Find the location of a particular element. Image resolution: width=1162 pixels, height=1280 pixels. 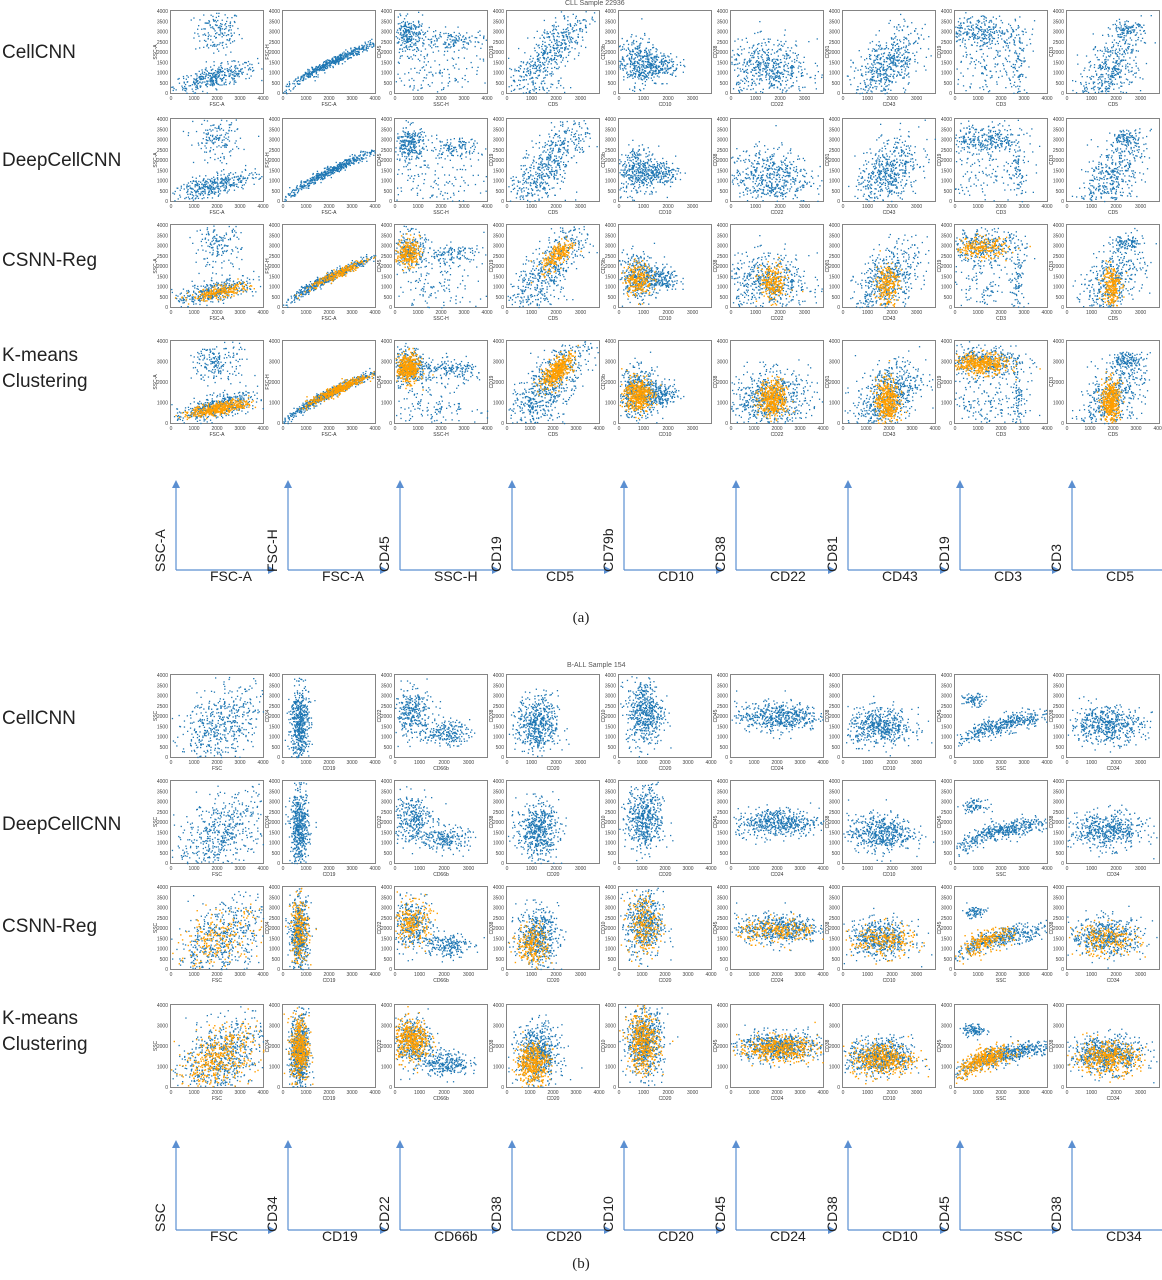

y-tick-label: 3000 is located at coordinates (386, 33).